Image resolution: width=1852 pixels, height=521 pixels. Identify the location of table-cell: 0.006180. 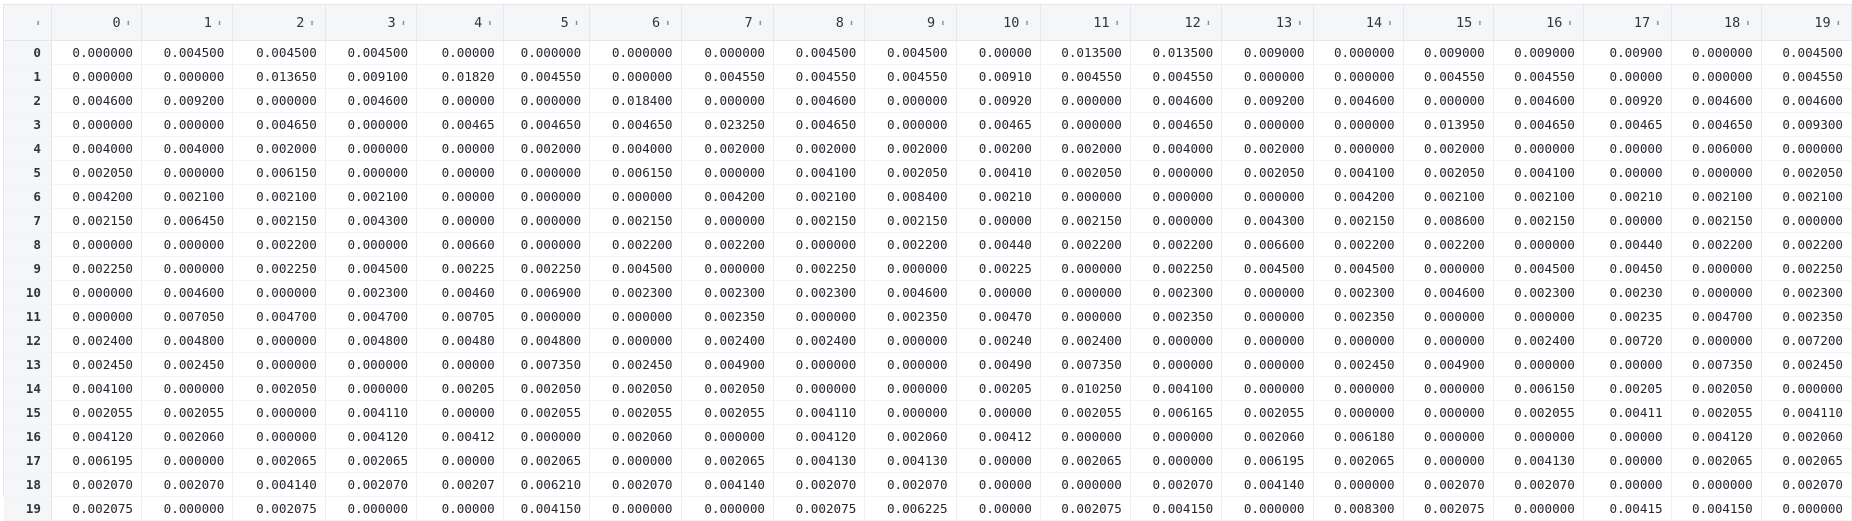
(1358, 436).